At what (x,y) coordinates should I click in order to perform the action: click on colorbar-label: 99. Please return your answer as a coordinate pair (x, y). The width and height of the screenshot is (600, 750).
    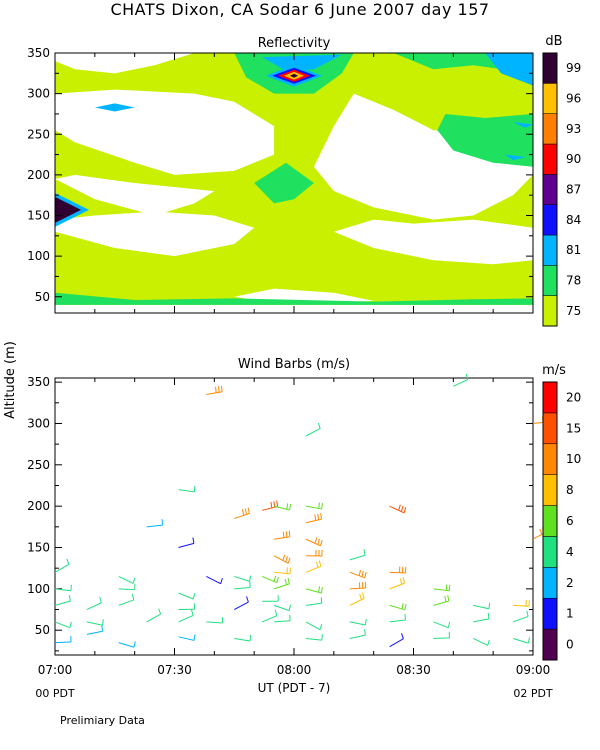
    Looking at the image, I should click on (573, 68).